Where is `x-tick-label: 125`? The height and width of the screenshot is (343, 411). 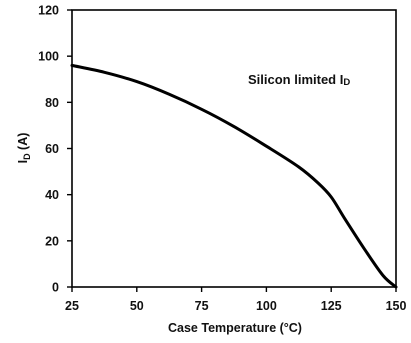
x-tick-label: 125 is located at coordinates (331, 306).